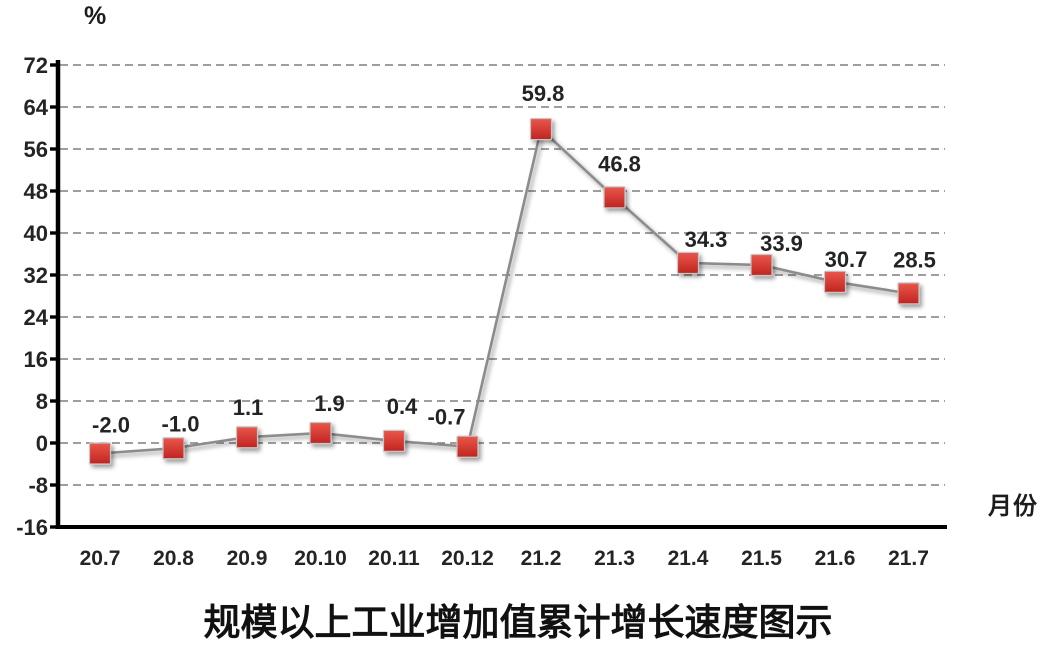  Describe the element at coordinates (38, 485) in the screenshot. I see `y-tick-label: -8` at that location.